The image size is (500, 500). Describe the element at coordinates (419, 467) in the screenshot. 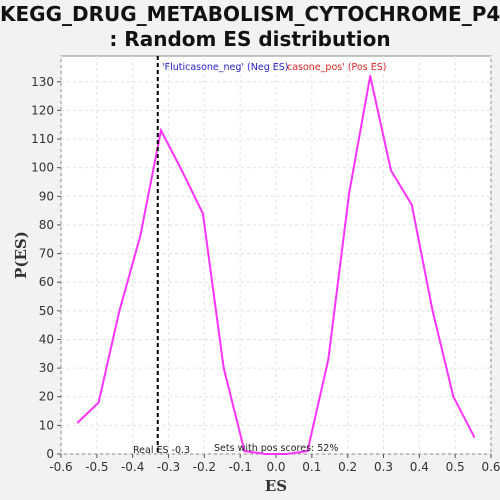

I see `x-tick-label: 0.4` at that location.